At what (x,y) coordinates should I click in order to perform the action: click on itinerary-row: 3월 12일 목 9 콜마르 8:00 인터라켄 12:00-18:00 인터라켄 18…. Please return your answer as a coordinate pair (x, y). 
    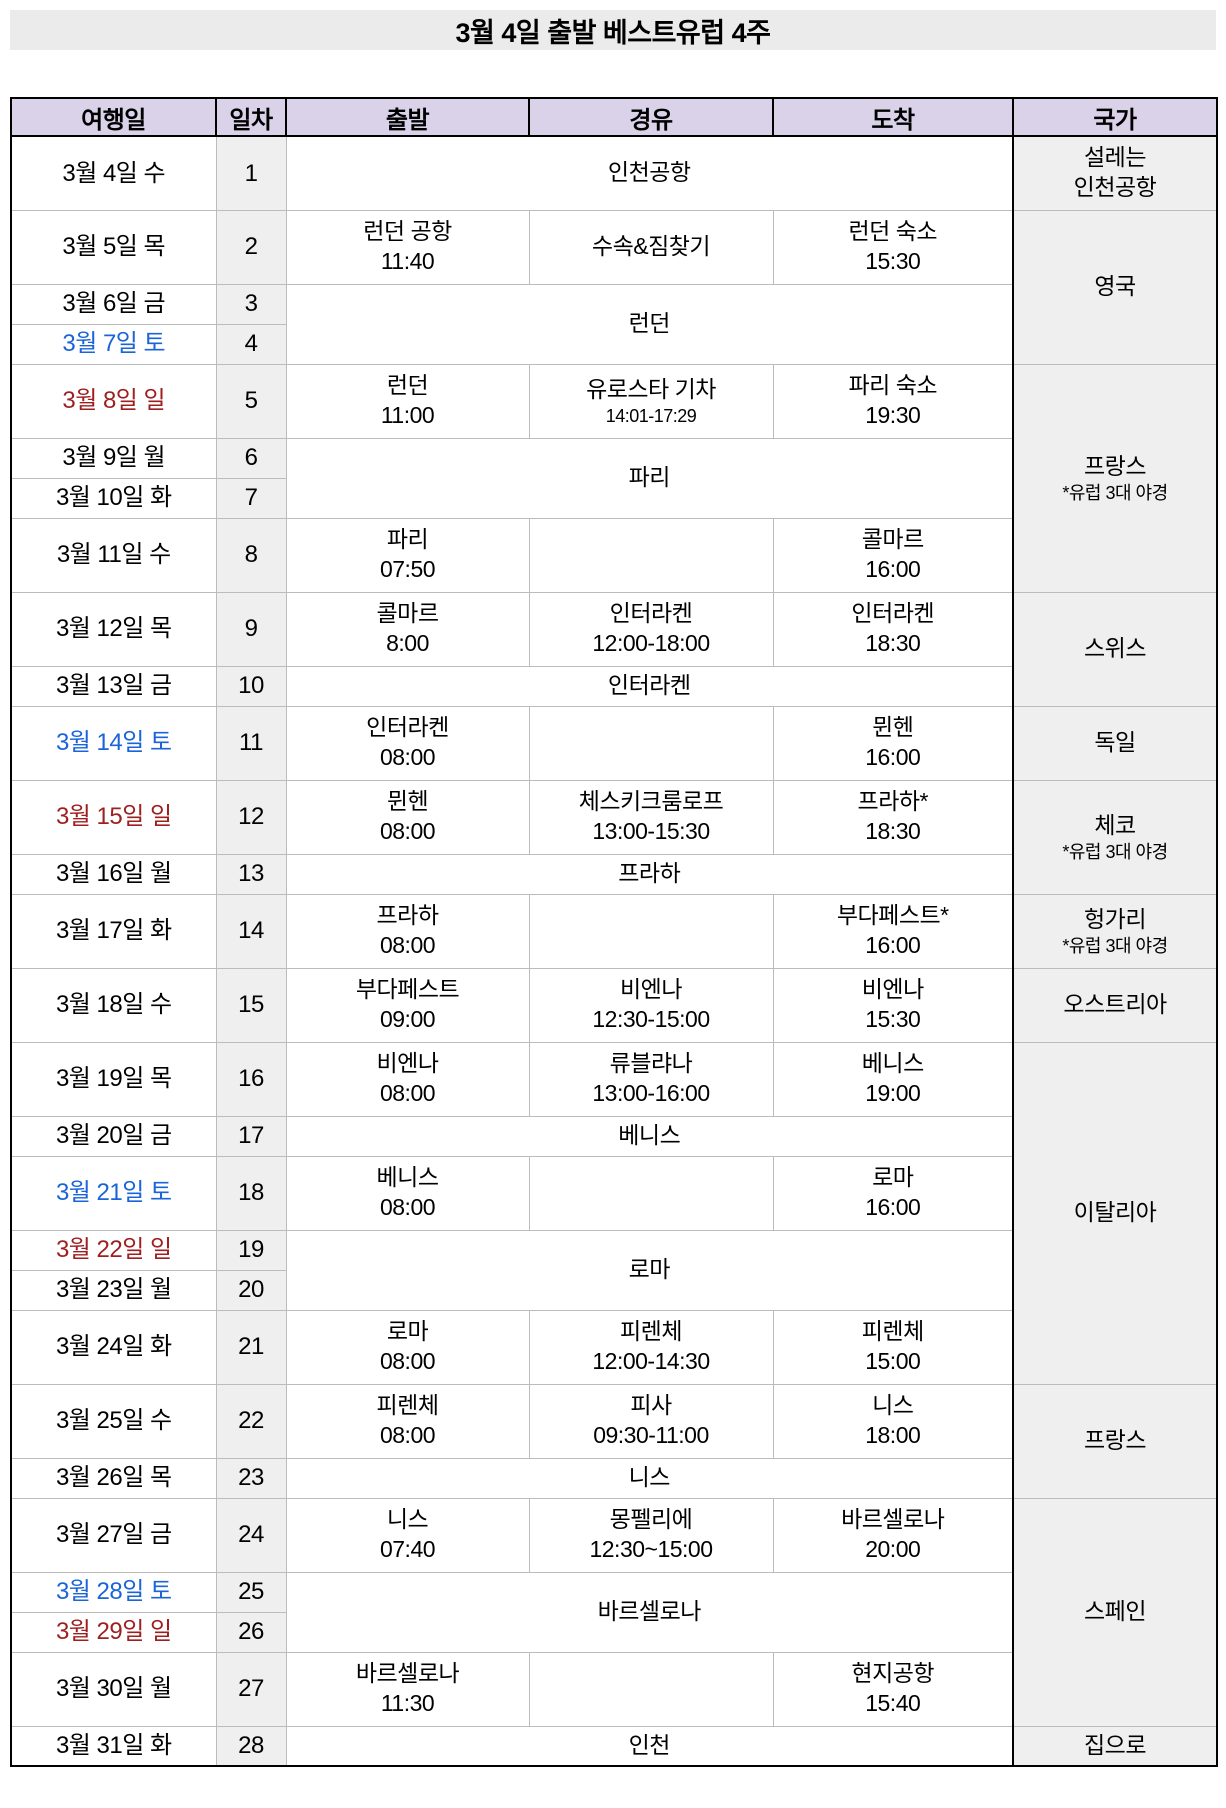
    Looking at the image, I should click on (614, 649).